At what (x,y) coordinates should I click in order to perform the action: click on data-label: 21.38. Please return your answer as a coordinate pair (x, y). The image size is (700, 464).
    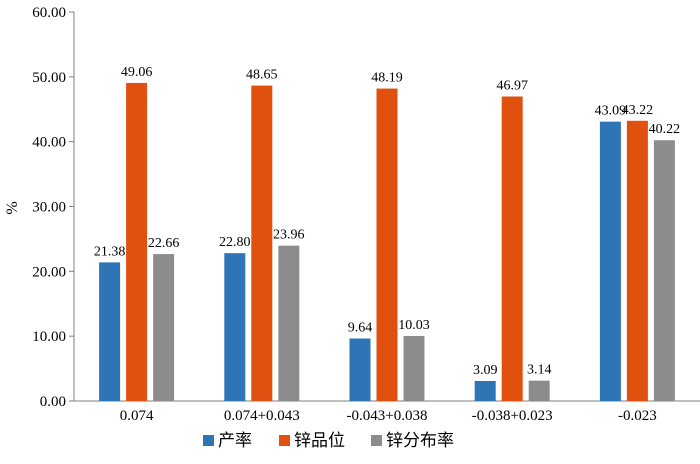
    Looking at the image, I should click on (110, 251).